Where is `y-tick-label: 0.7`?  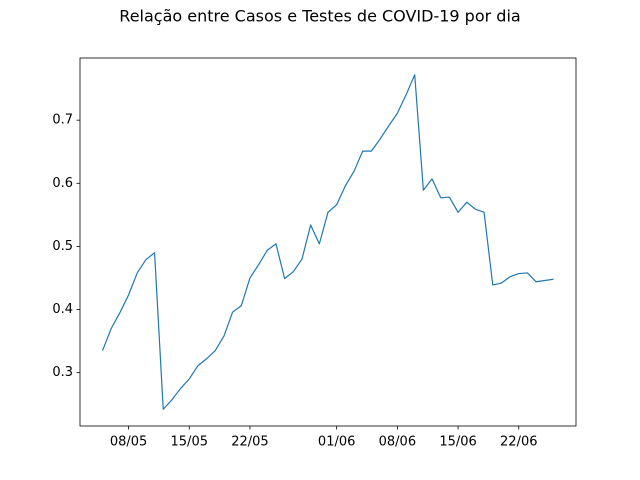 y-tick-label: 0.7 is located at coordinates (62, 120).